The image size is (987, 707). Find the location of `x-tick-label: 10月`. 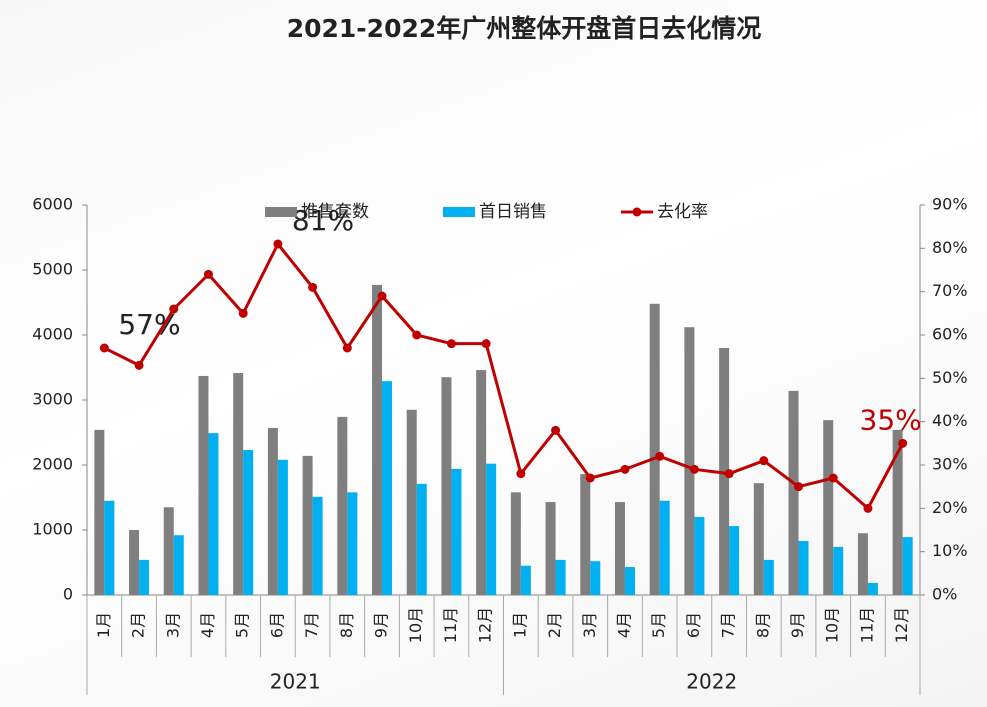

x-tick-label: 10月 is located at coordinates (415, 625).